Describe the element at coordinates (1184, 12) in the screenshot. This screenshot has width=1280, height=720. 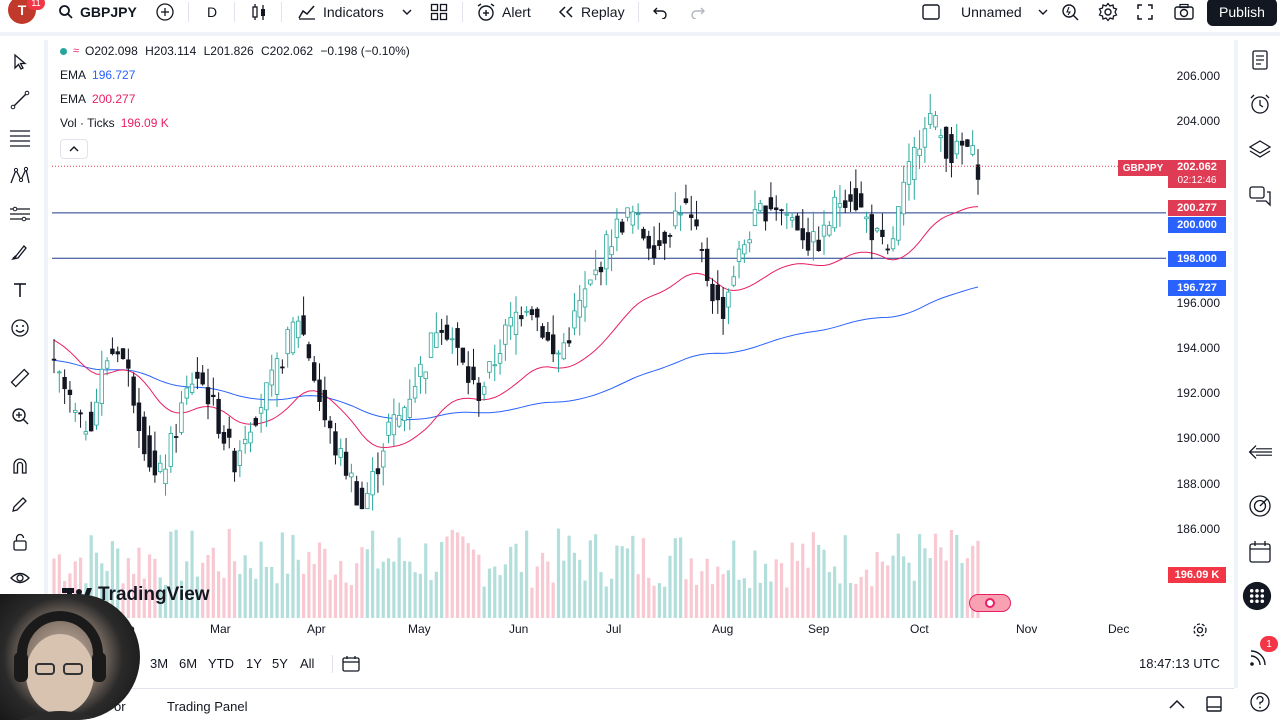
I see `snapshot-button` at that location.